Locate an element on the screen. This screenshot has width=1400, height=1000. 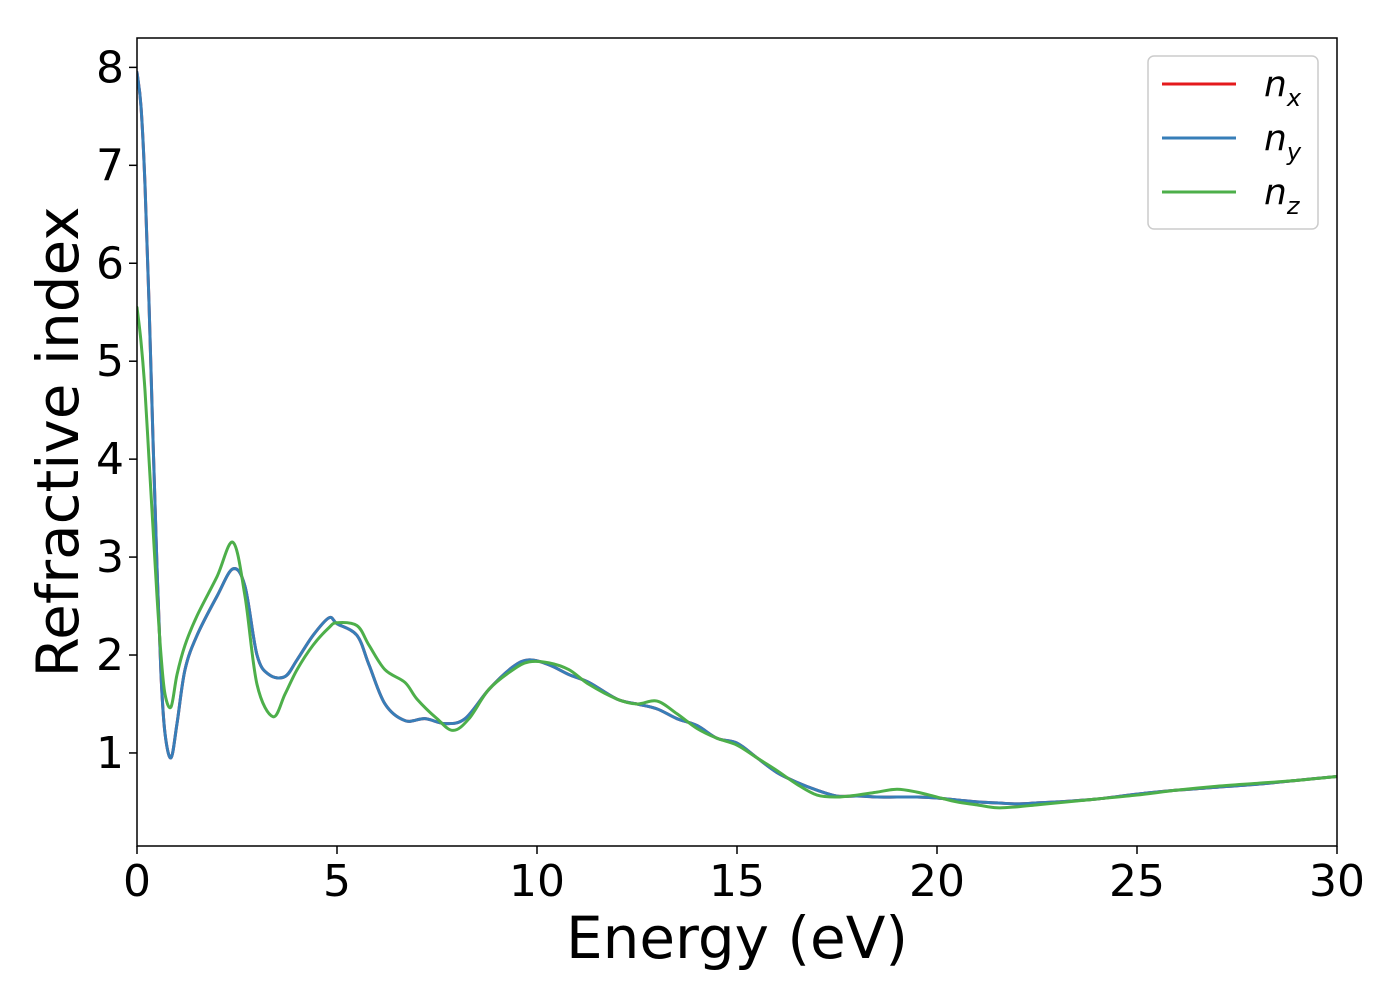
x-tick-label: 5 is located at coordinates (337, 881).